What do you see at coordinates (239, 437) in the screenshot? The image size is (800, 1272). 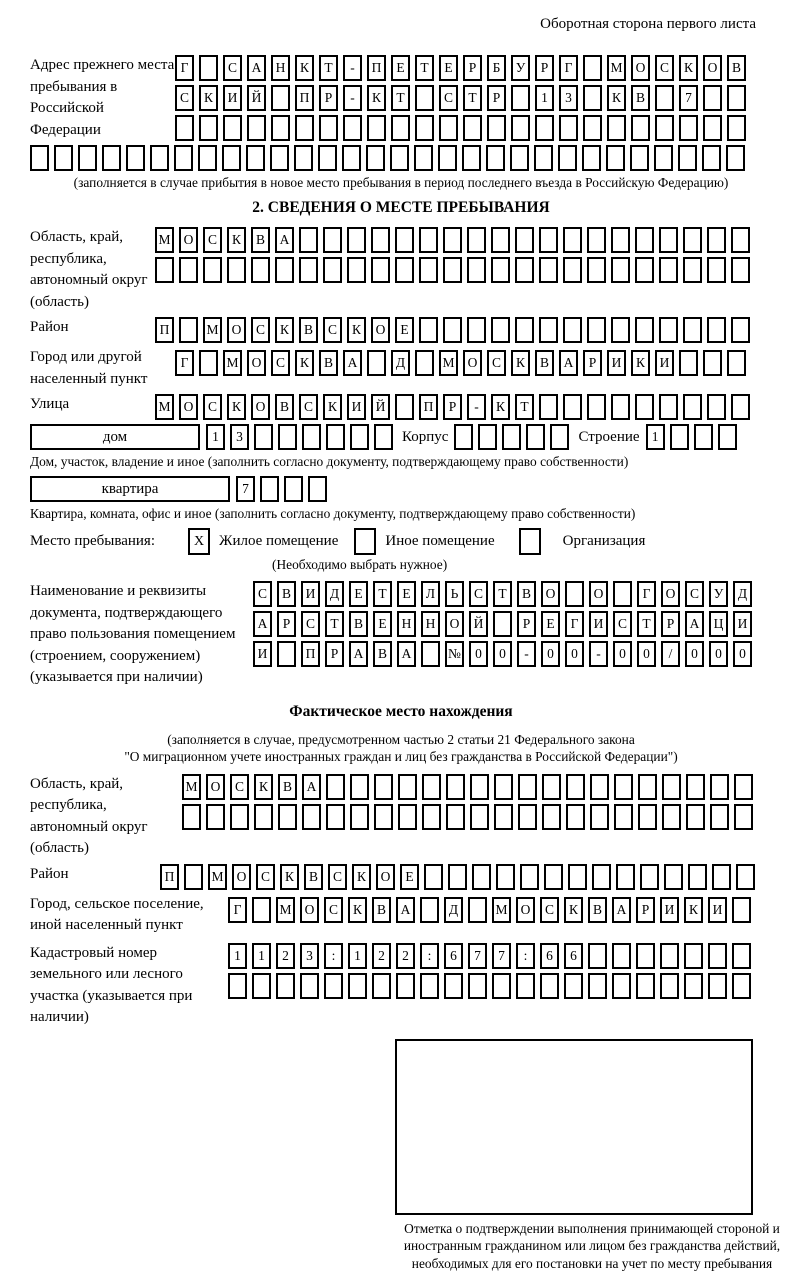 I see `char-cell: 3` at bounding box center [239, 437].